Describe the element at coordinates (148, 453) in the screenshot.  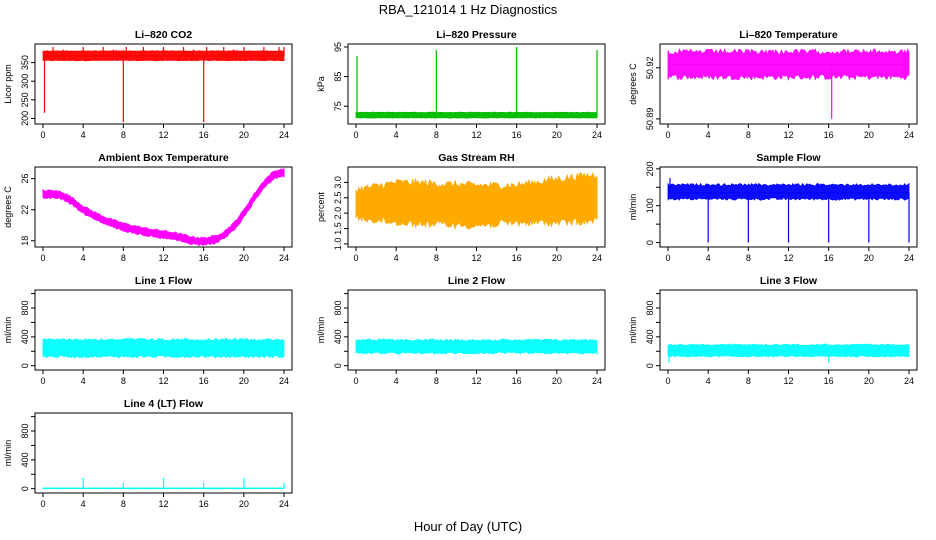
I see `panel-10: Line 4 (LT) Flow 0 4 8 12 16 20 24 0 400 800 ml/min` at that location.